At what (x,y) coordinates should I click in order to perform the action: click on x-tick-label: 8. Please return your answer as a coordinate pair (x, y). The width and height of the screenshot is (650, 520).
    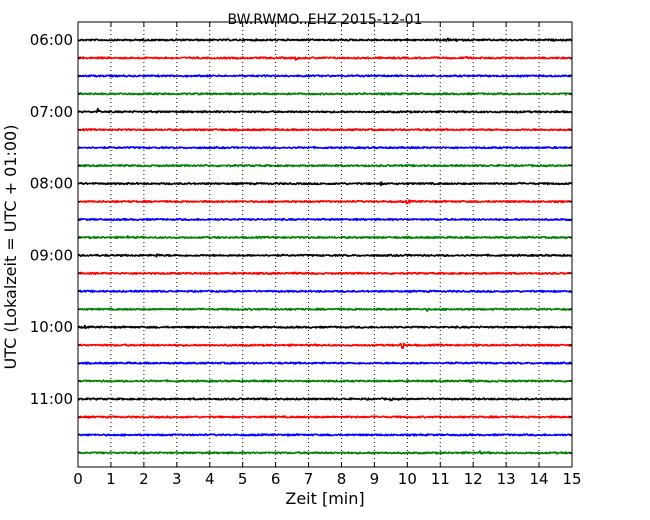
    Looking at the image, I should click on (342, 479).